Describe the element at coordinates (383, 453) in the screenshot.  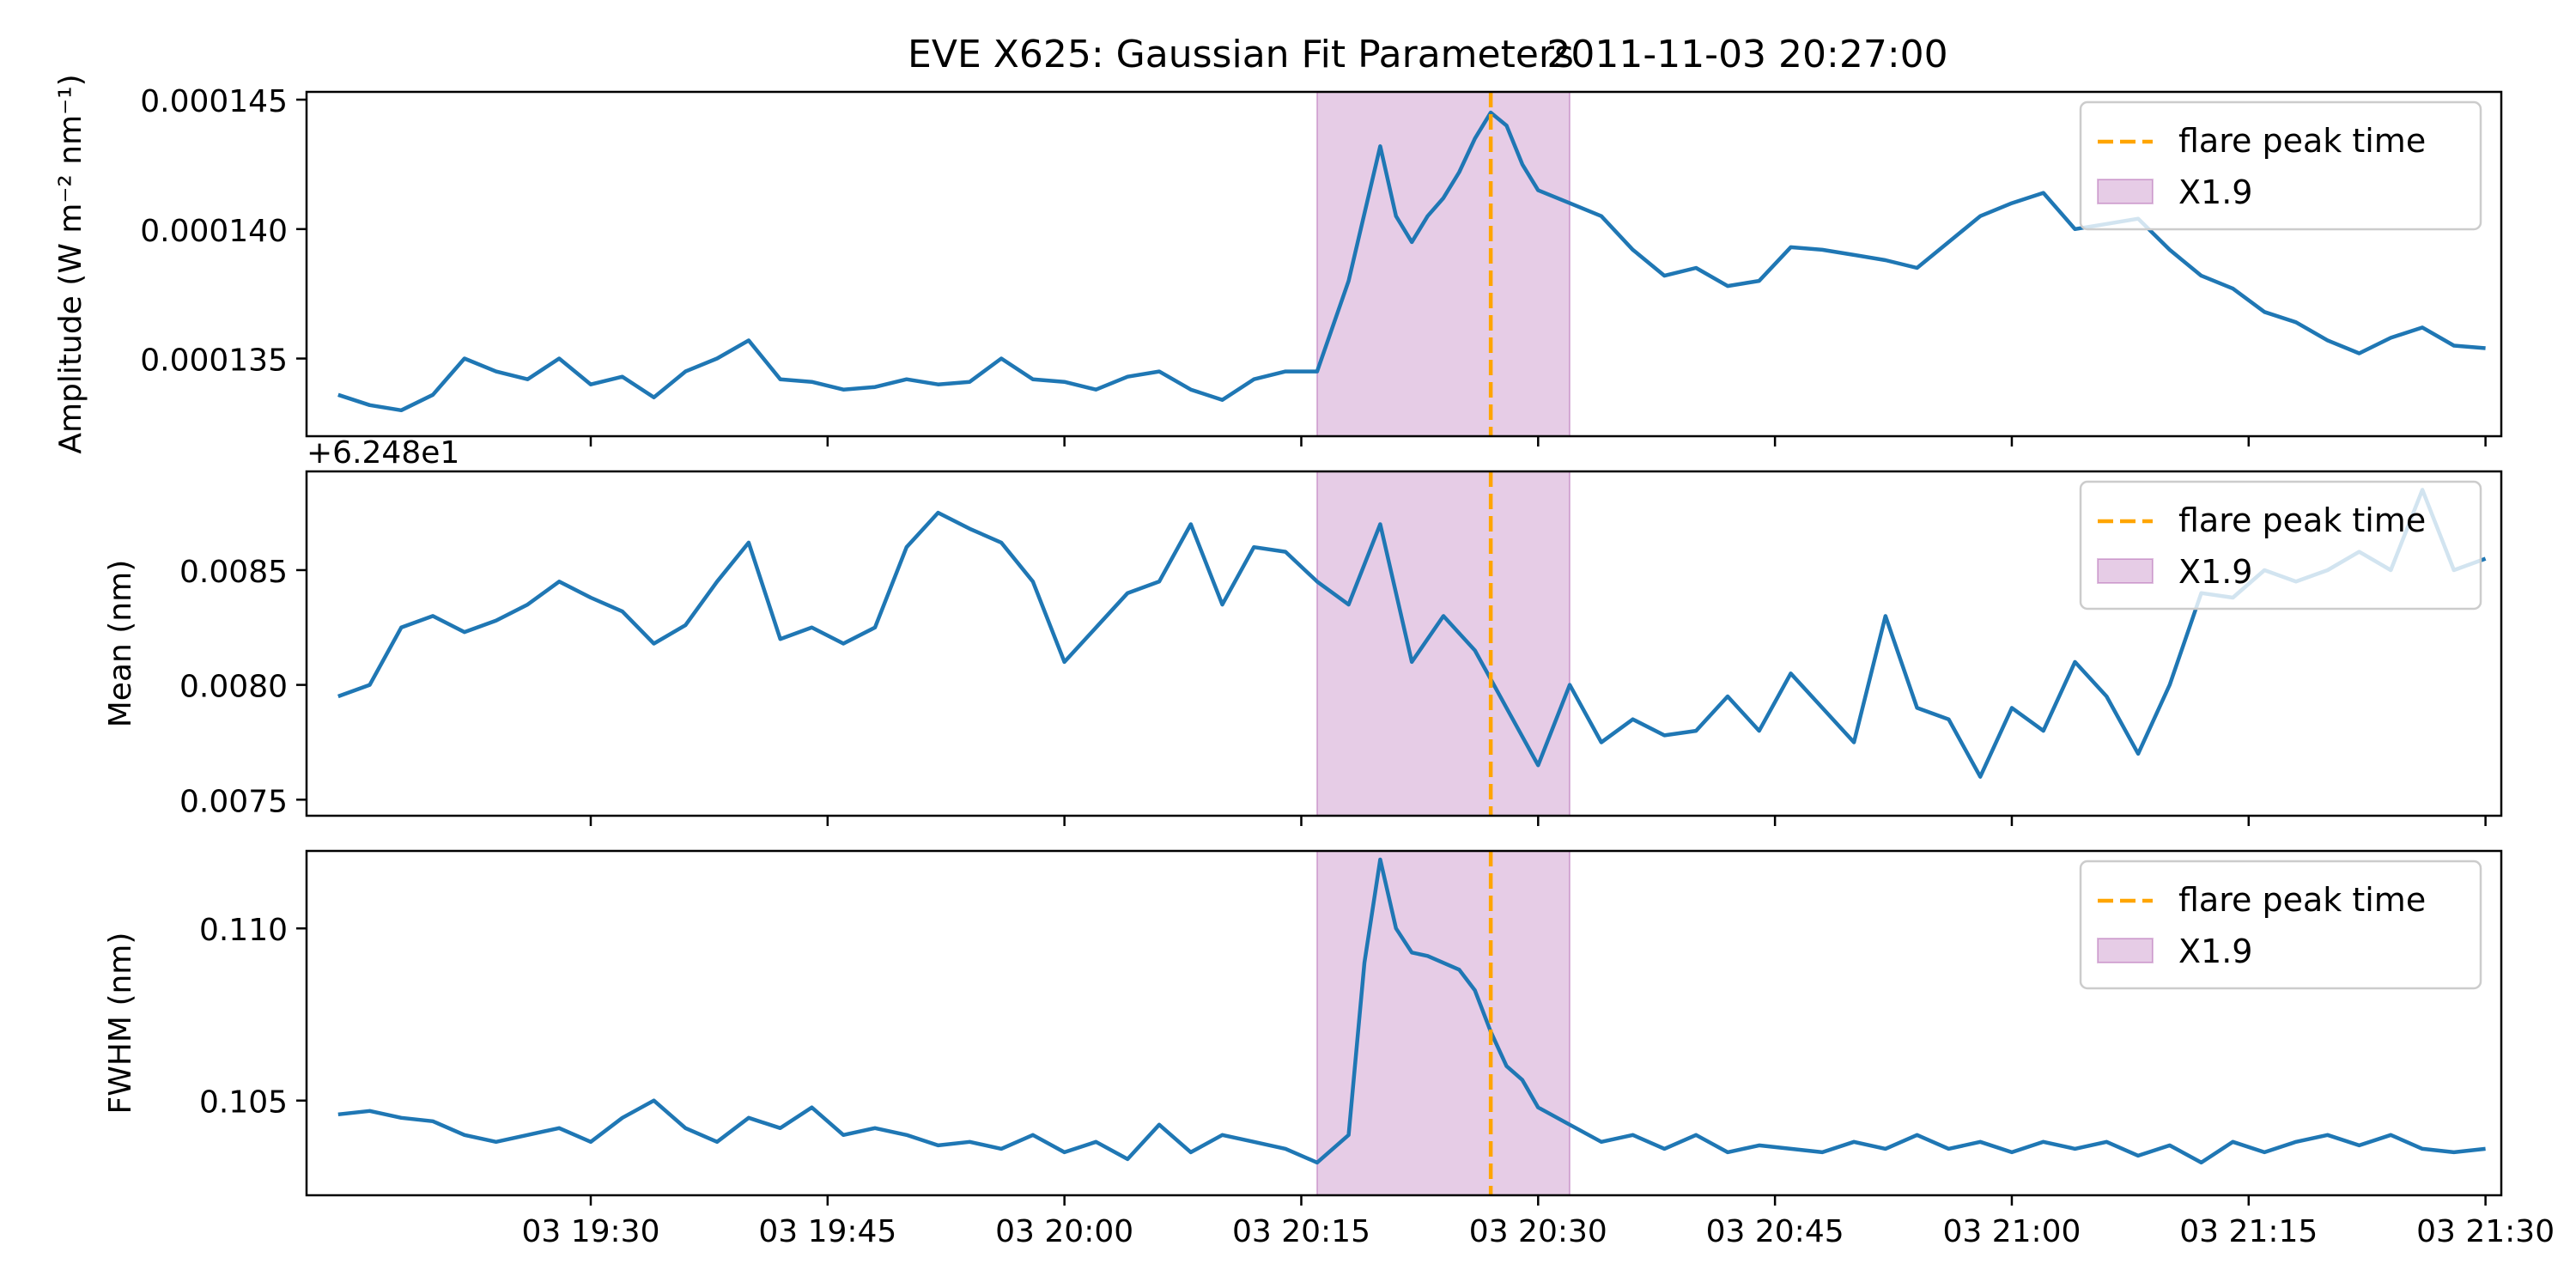
I see `y-offset-text: +6.248e1` at that location.